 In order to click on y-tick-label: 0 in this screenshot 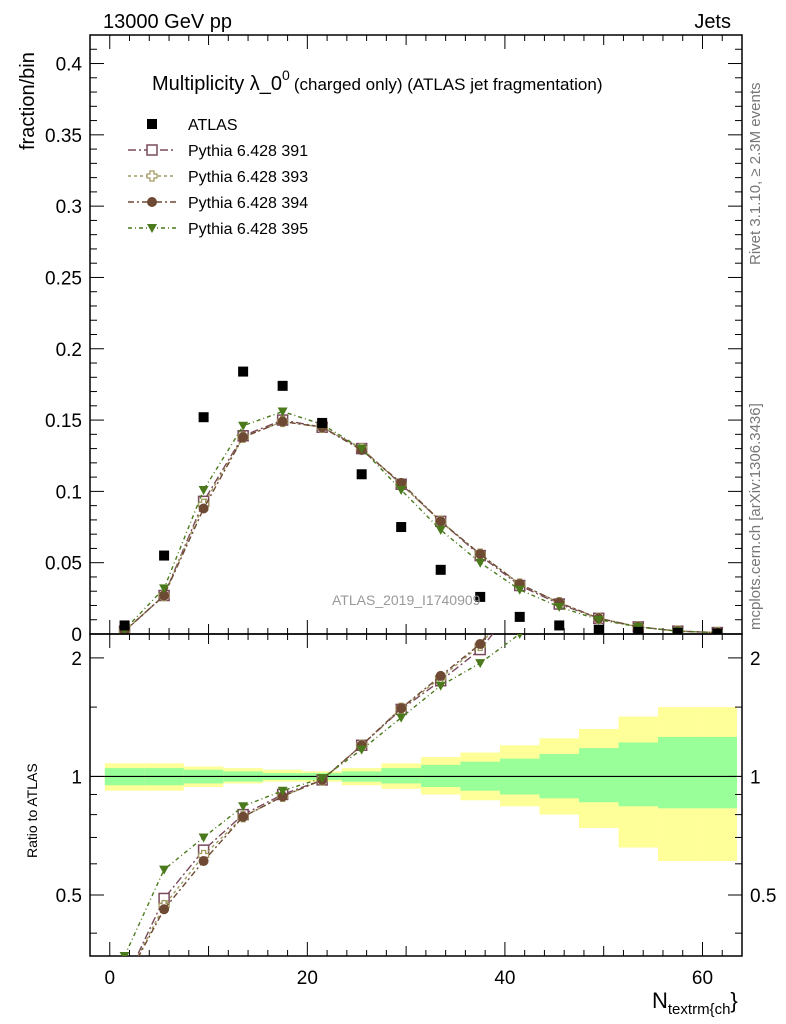, I will do `click(76, 635)`.